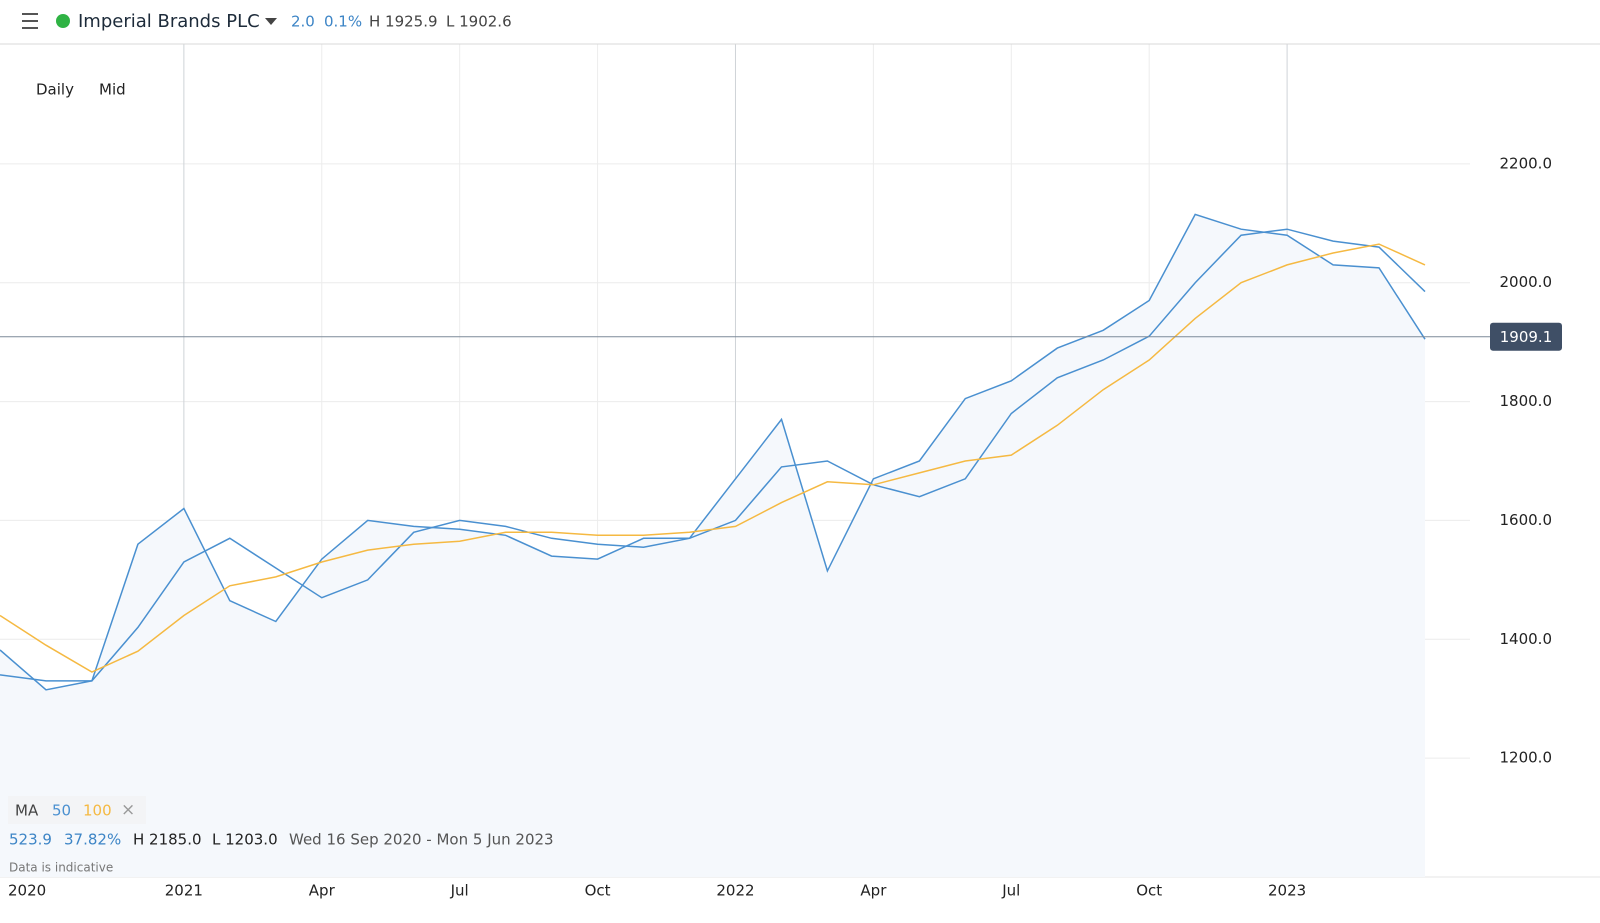 The width and height of the screenshot is (1600, 923). Describe the element at coordinates (1526, 758) in the screenshot. I see `y-tick-label: 1200.0` at that location.